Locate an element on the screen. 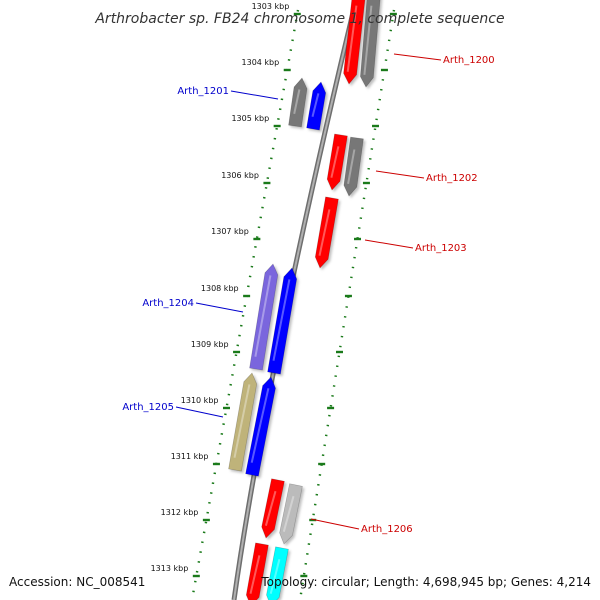  tick-label: 1311 kbp is located at coordinates (190, 456).